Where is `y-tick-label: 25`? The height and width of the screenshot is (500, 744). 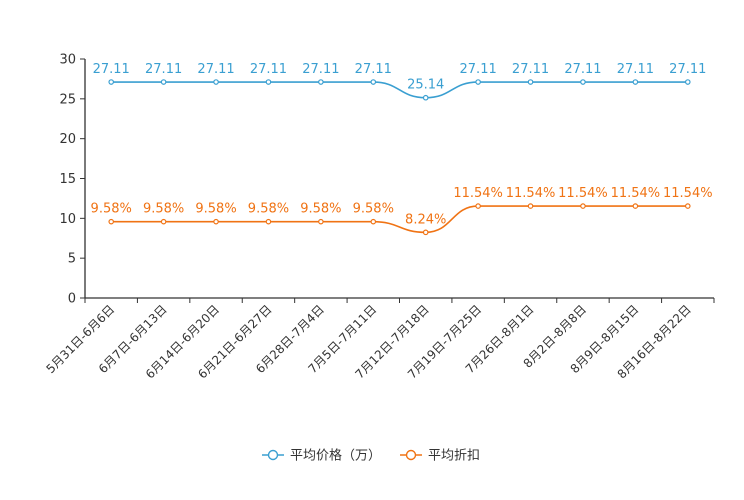
y-tick-label: 25 is located at coordinates (67, 99).